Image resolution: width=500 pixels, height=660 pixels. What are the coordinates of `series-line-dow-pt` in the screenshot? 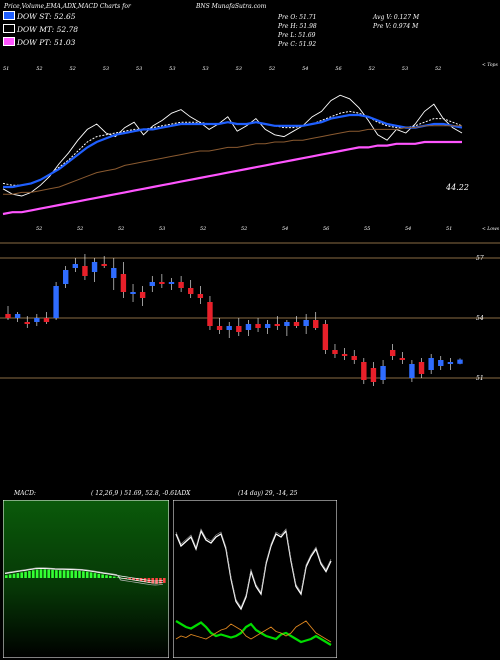 It's located at (232, 178).